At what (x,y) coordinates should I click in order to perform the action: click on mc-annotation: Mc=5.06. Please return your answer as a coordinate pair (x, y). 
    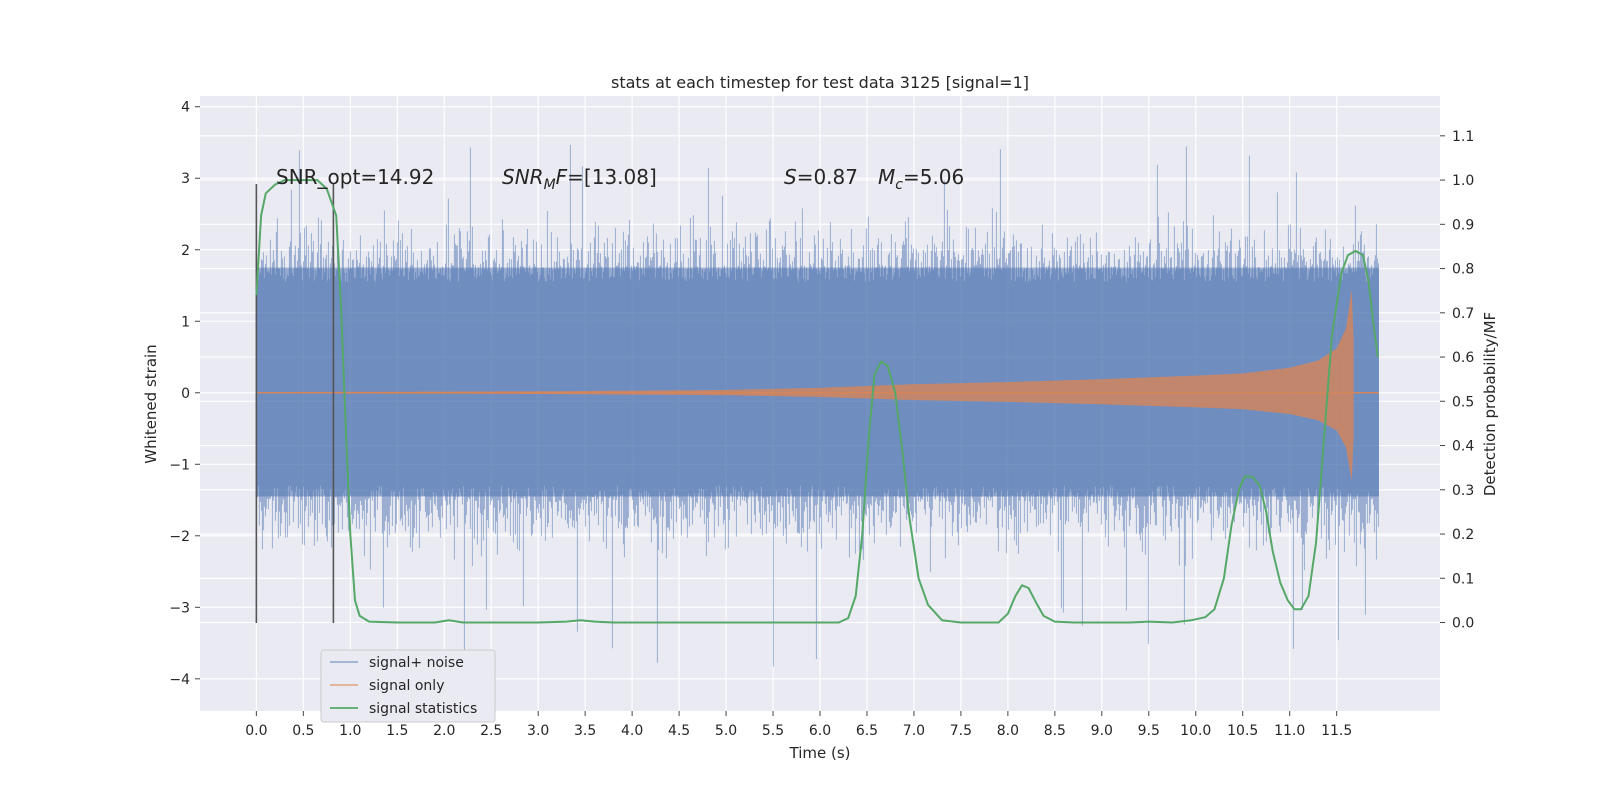
    Looking at the image, I should click on (921, 179).